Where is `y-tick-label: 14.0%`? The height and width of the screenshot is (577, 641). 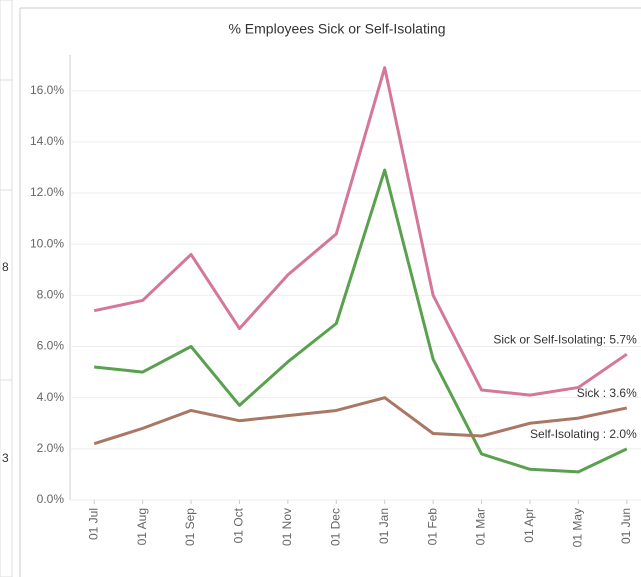
y-tick-label: 14.0% is located at coordinates (47, 141).